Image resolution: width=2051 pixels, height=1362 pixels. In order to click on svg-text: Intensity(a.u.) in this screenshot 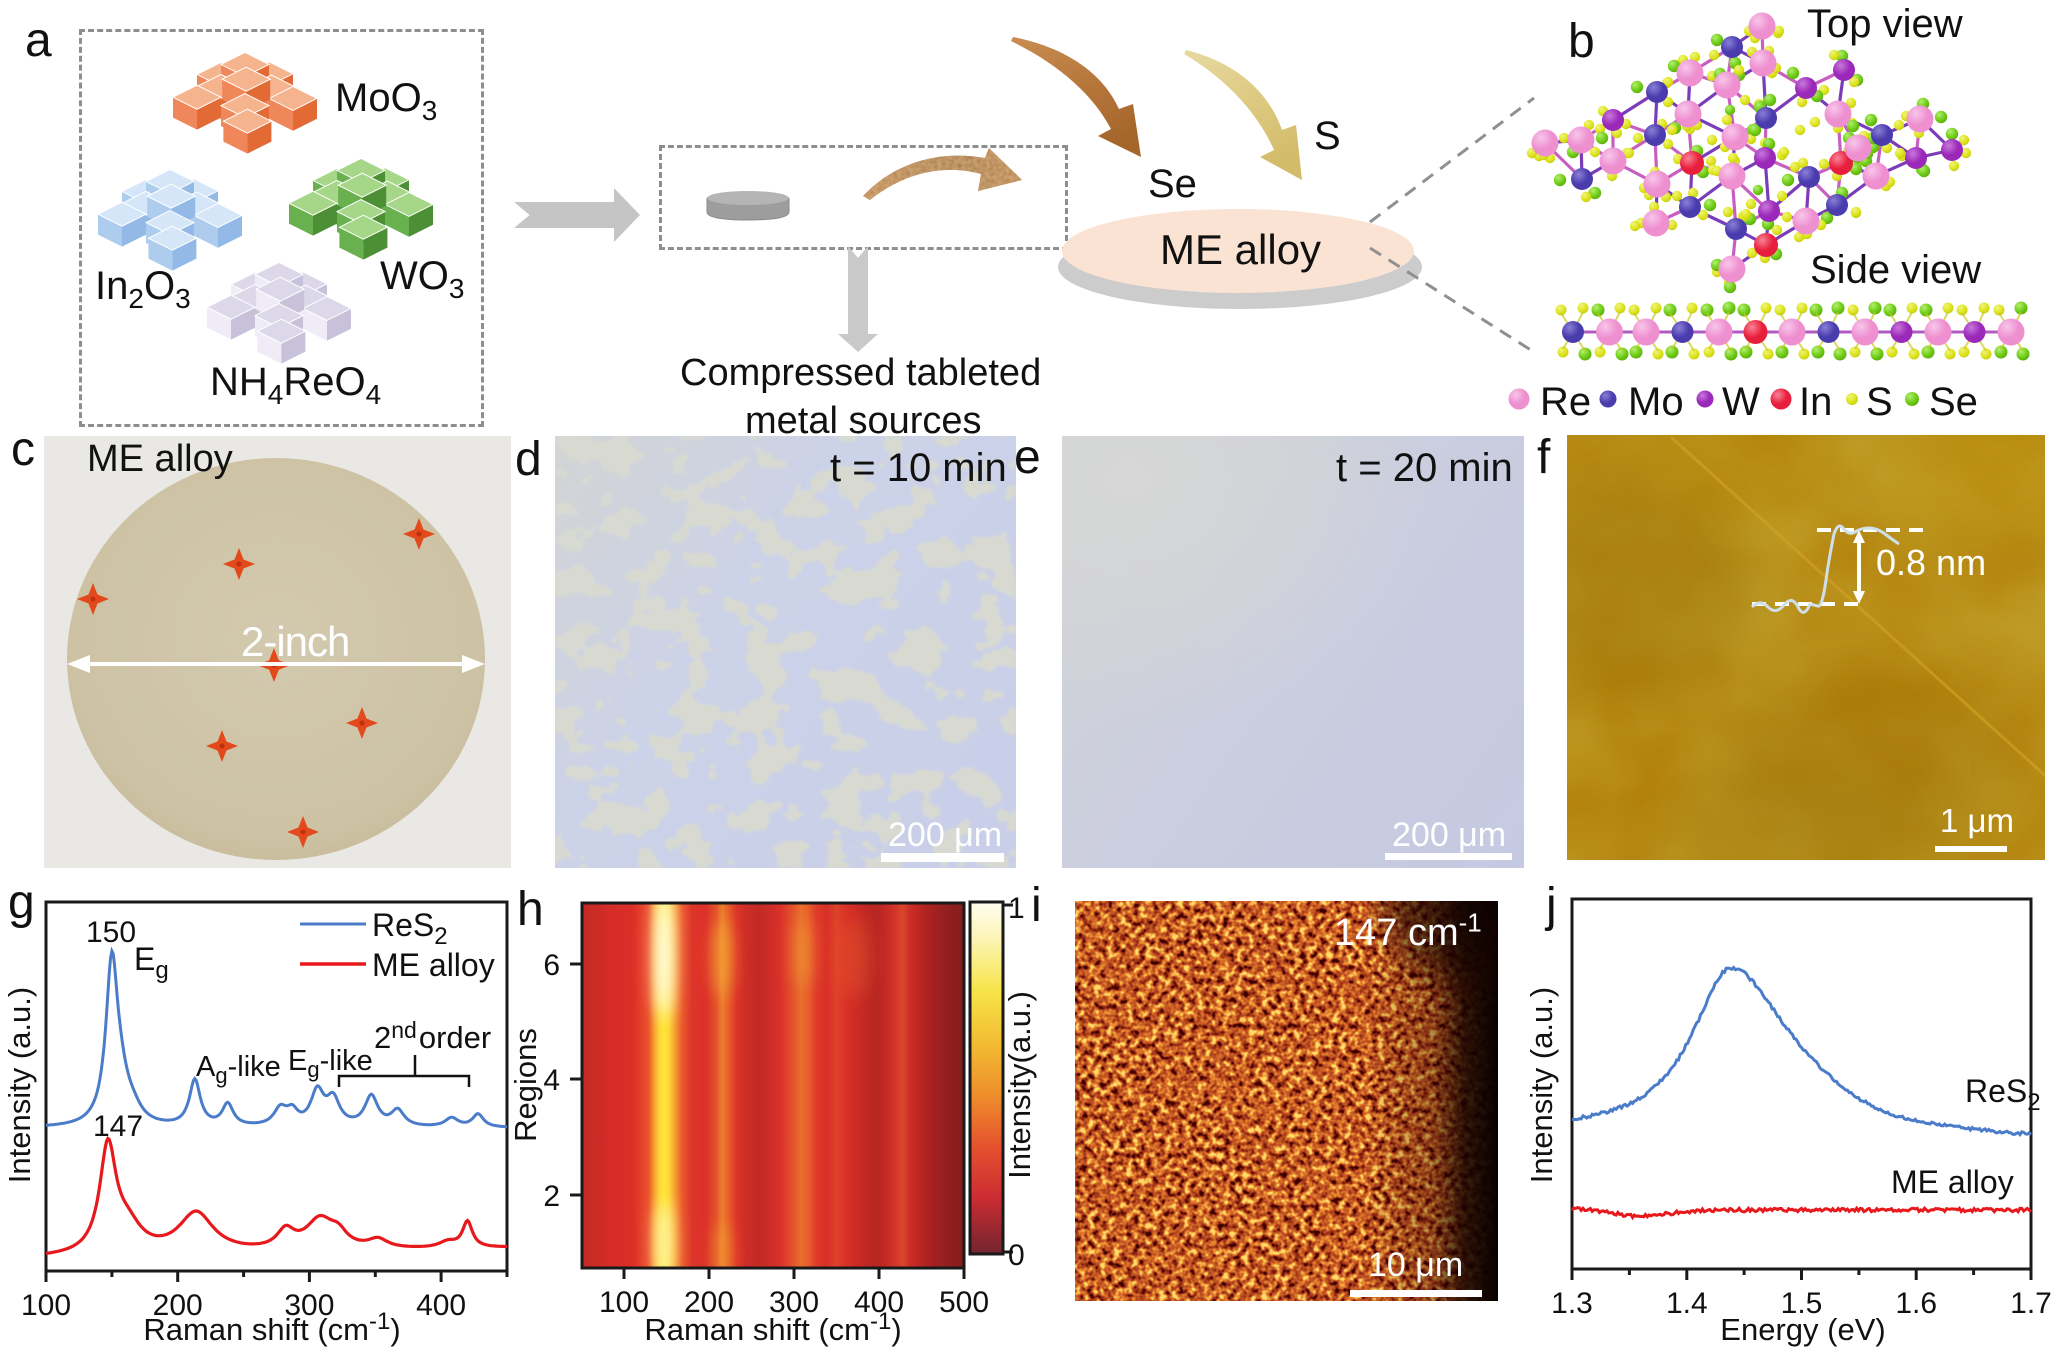, I will do `click(1019, 1085)`.